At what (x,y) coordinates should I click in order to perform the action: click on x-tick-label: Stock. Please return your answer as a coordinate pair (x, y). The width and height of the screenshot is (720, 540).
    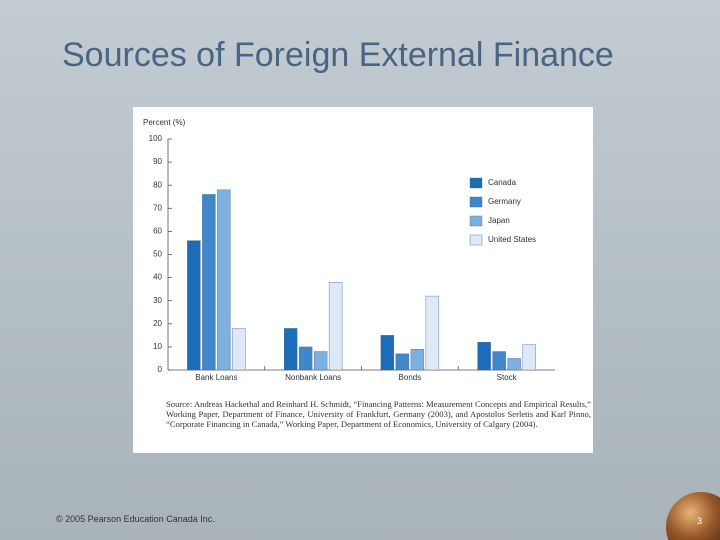
    Looking at the image, I should click on (507, 377).